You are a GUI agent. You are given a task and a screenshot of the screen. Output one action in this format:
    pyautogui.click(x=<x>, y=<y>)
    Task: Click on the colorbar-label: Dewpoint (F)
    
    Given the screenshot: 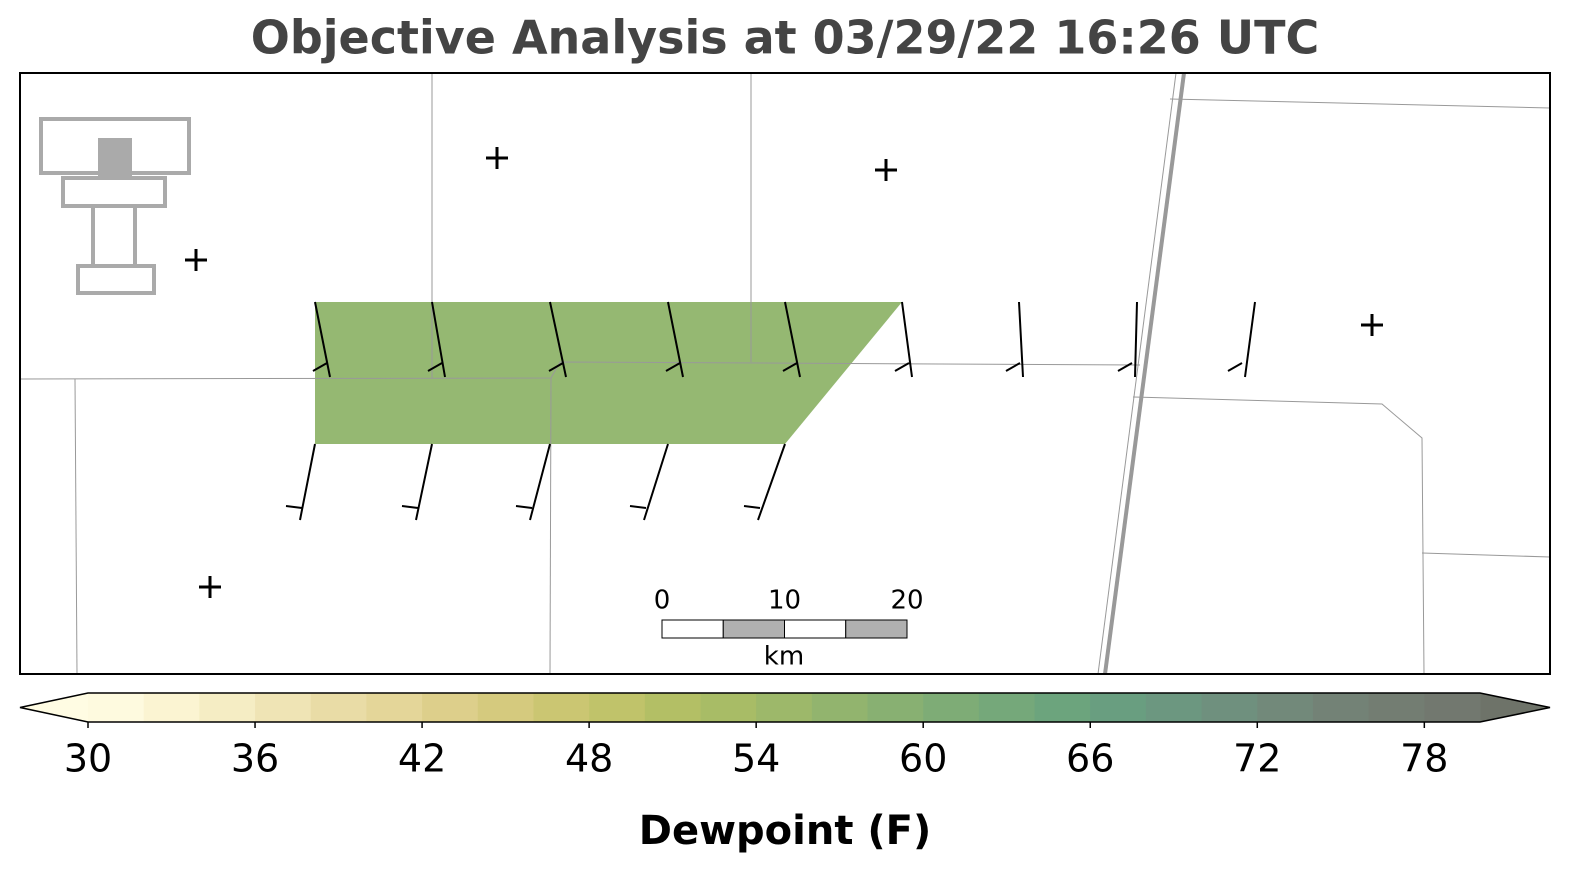 What is the action you would take?
    pyautogui.click(x=785, y=831)
    